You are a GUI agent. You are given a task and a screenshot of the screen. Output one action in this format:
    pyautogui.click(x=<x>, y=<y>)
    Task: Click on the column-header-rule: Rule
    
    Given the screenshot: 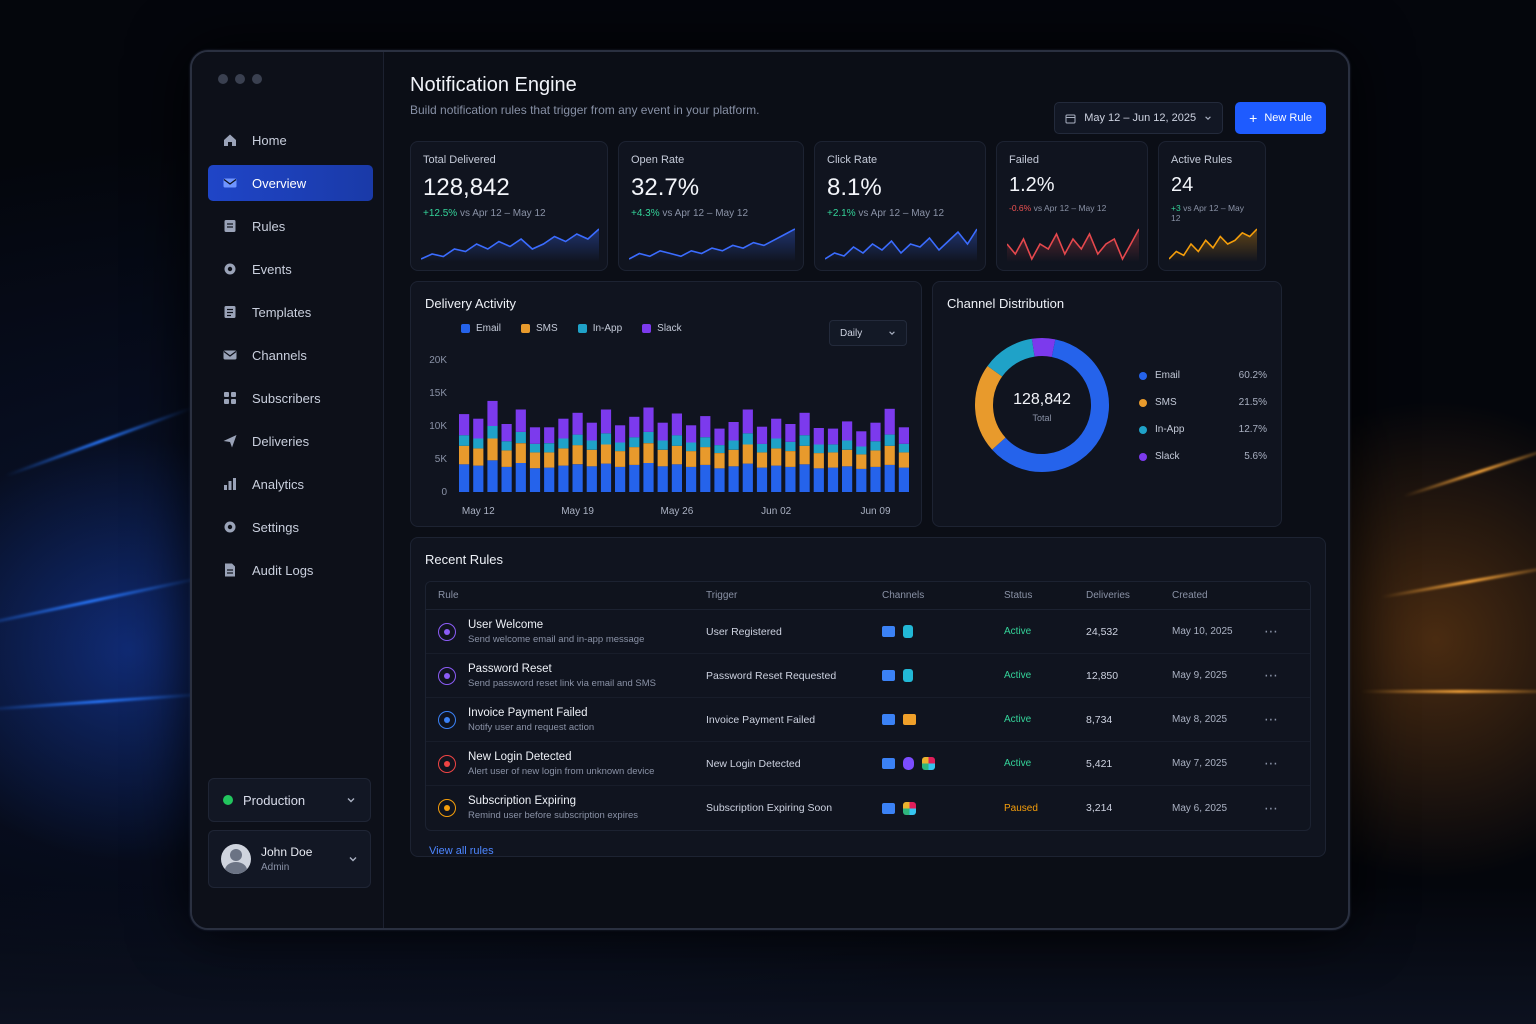 What is the action you would take?
    pyautogui.click(x=448, y=595)
    